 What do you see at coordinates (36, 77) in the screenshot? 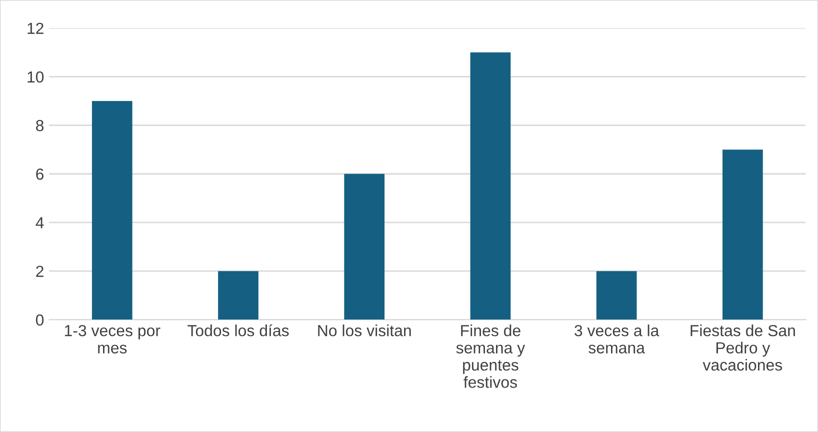
I see `y-tick-label: 10` at bounding box center [36, 77].